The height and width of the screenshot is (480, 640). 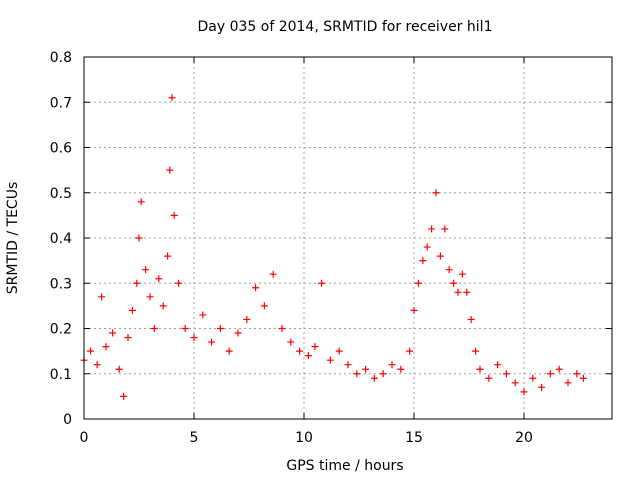 I want to click on y-tick-label: 0.3, so click(x=61, y=284).